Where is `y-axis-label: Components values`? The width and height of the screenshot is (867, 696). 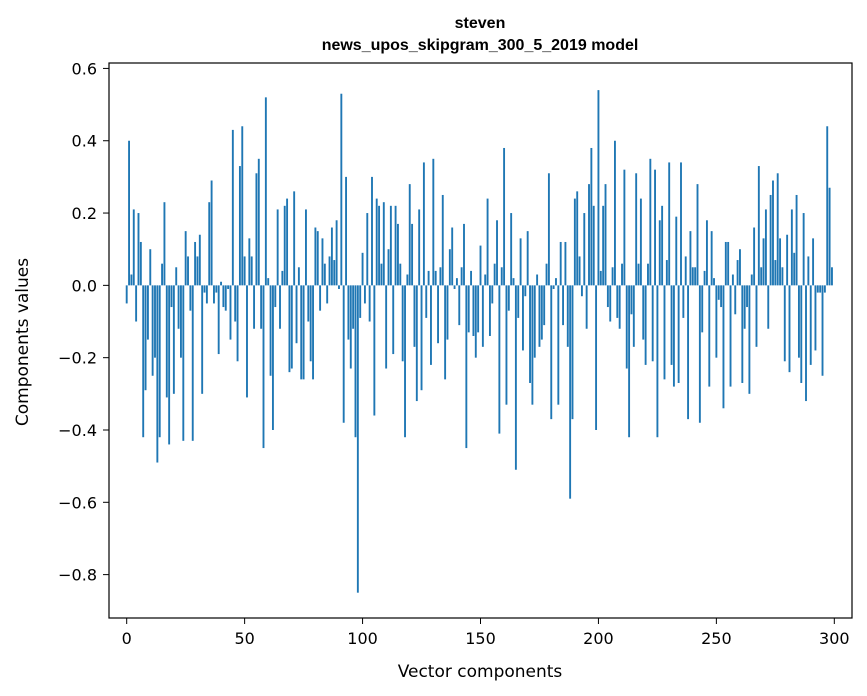 y-axis-label: Components values is located at coordinates (23, 342).